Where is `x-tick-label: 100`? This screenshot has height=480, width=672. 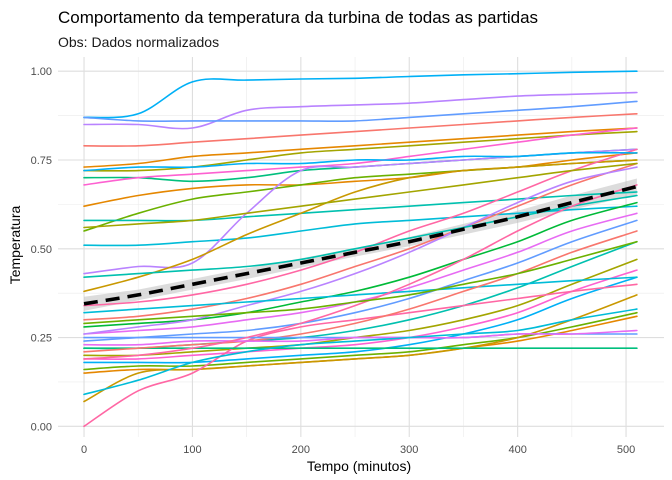 x-tick-label: 100 is located at coordinates (192, 450).